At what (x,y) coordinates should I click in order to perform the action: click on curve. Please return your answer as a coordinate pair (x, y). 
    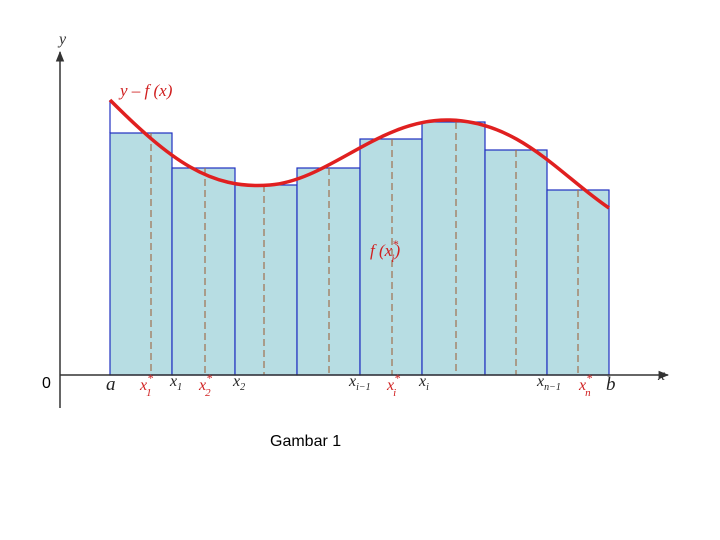
    Looking at the image, I should click on (359, 154).